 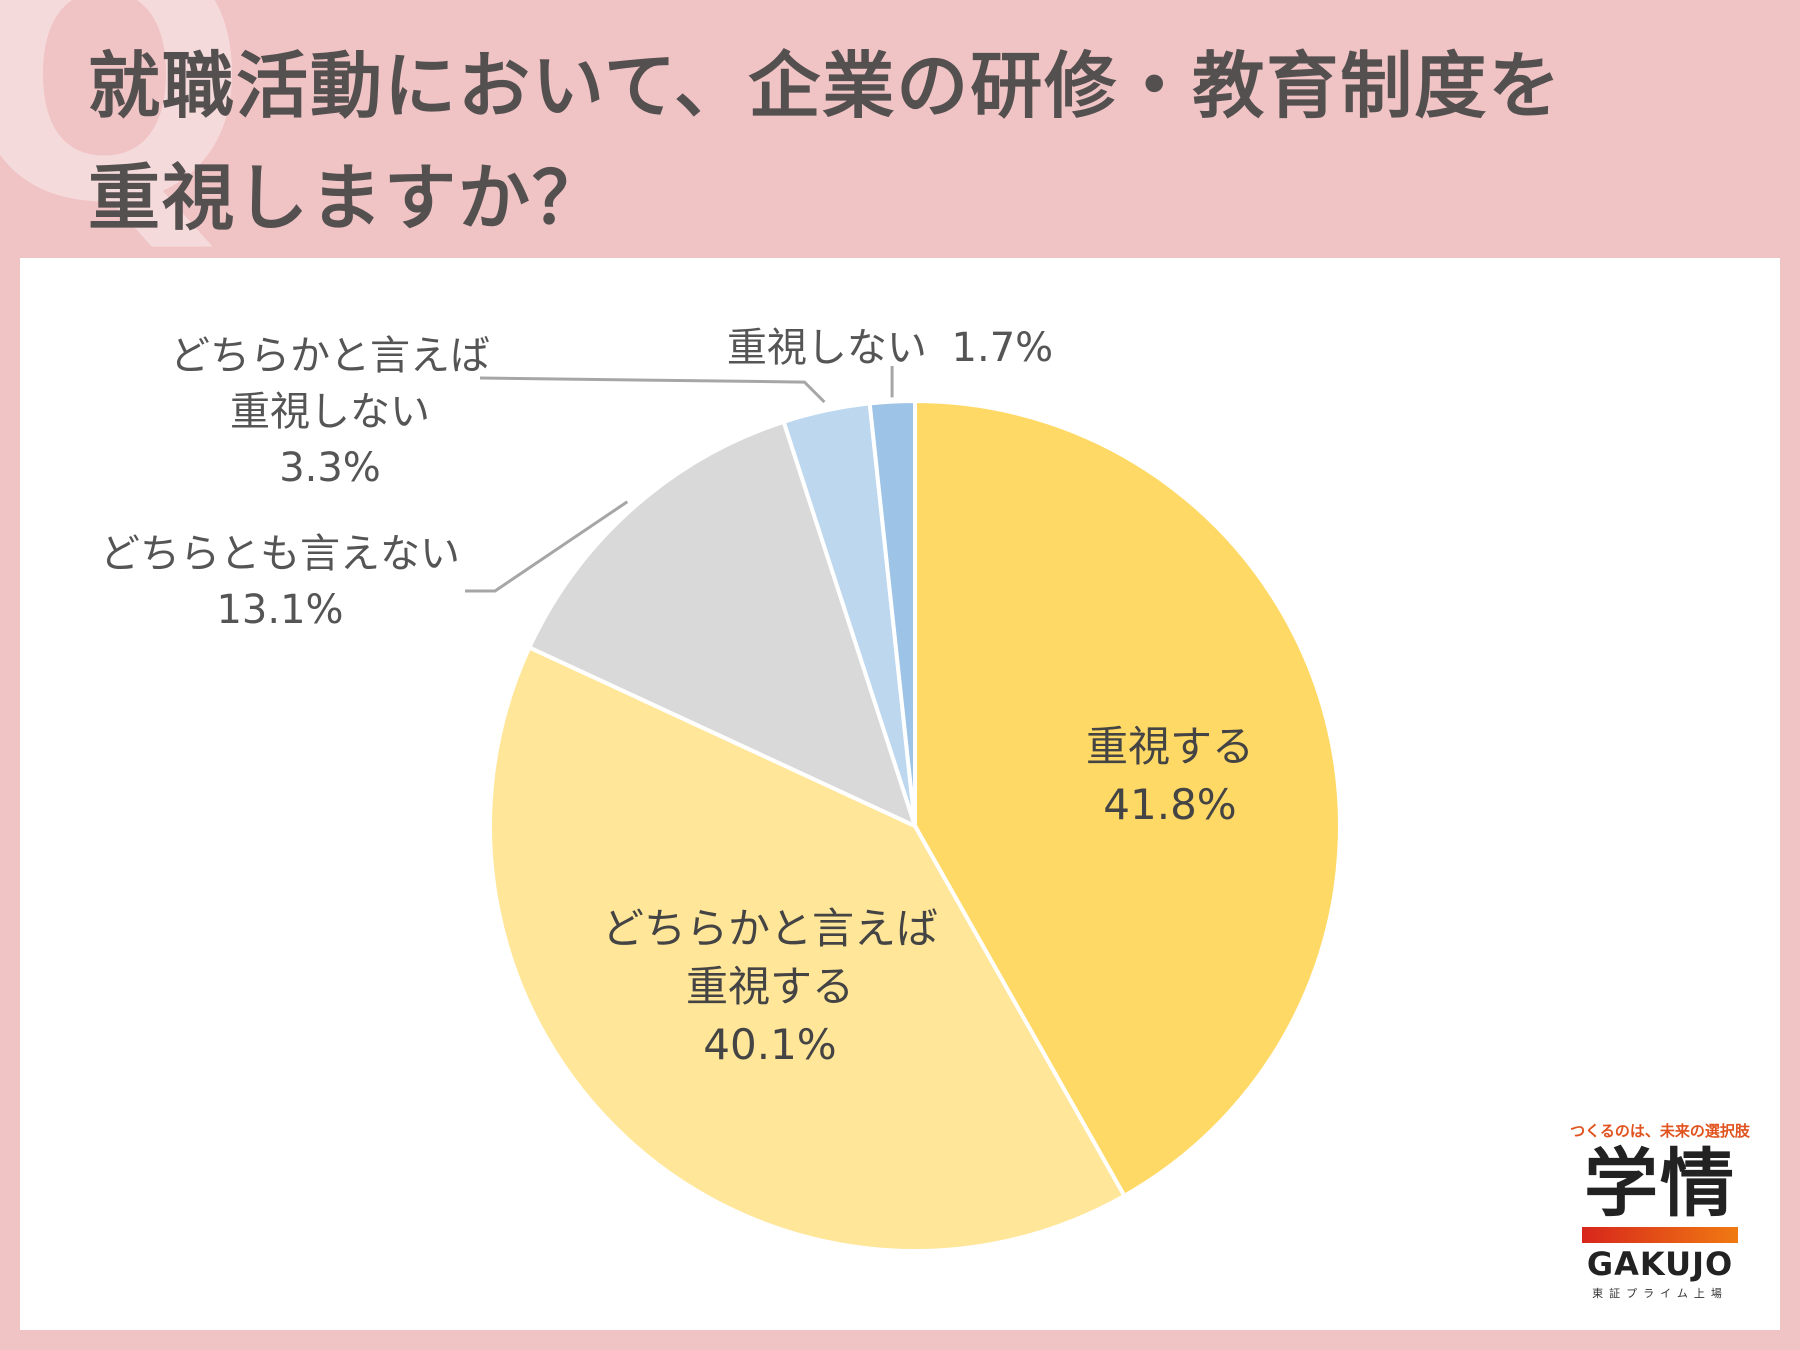 I want to click on q-watermark-icon: Q, so click(x=125, y=139).